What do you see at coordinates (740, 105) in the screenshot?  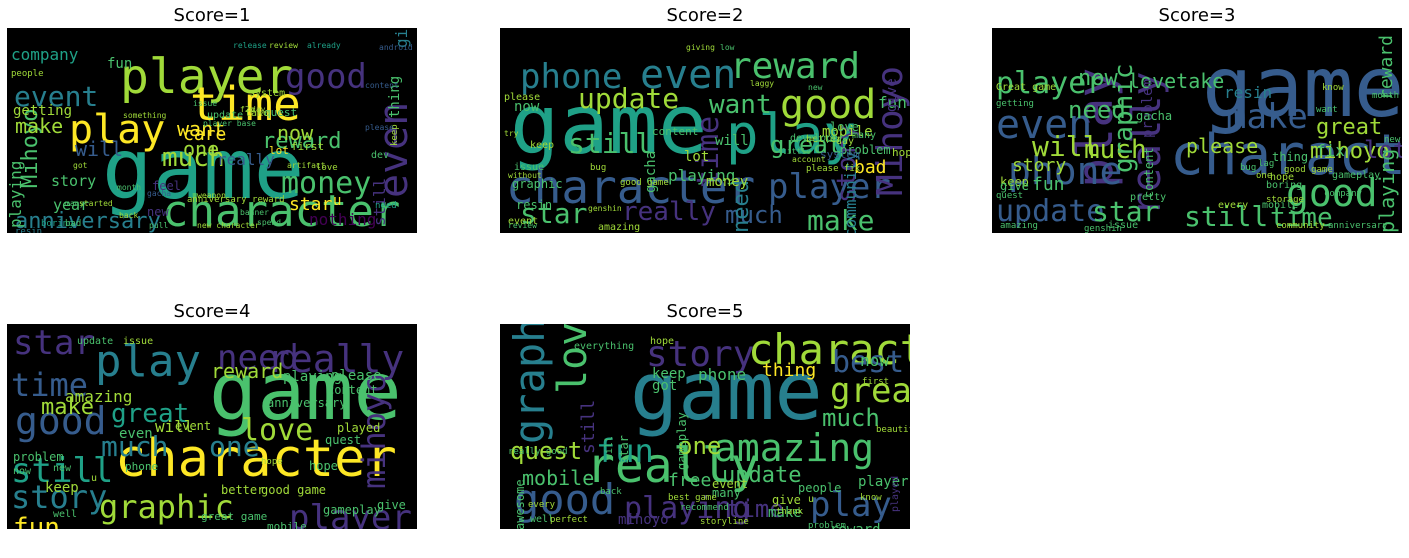 I see `cloud-word: want` at bounding box center [740, 105].